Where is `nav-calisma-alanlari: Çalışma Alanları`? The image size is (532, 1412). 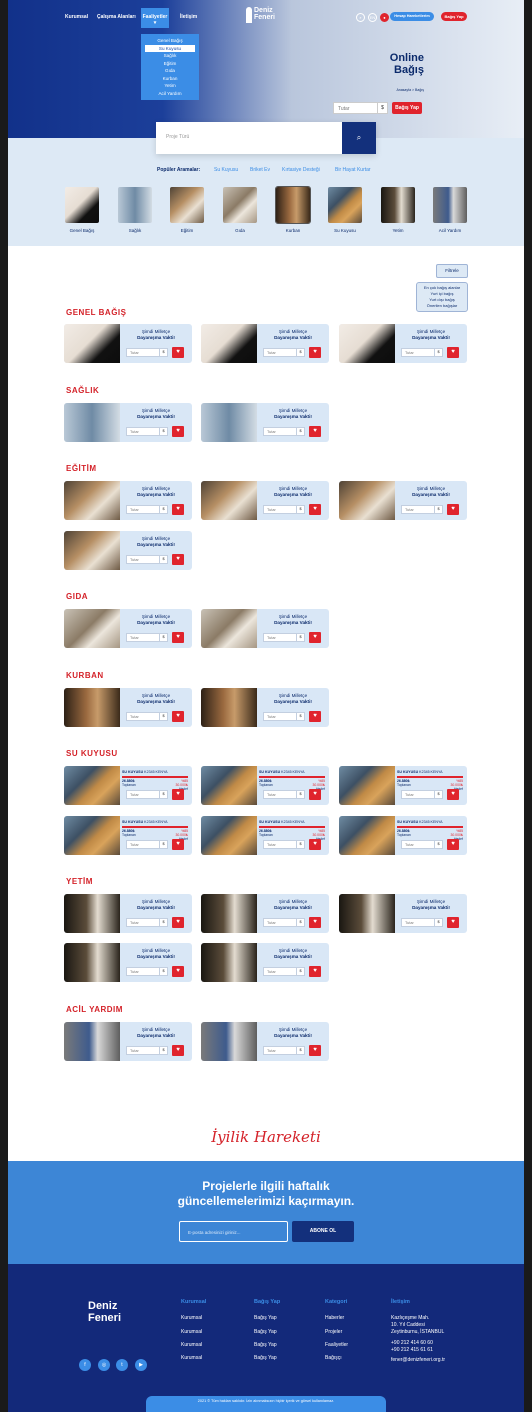 nav-calisma-alanlari: Çalışma Alanları is located at coordinates (116, 17).